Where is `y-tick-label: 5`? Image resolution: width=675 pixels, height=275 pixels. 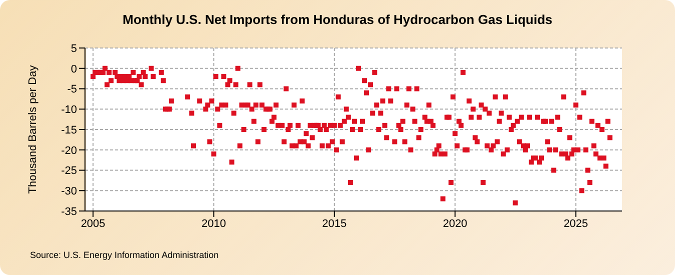 y-tick-label: 5 is located at coordinates (73, 48).